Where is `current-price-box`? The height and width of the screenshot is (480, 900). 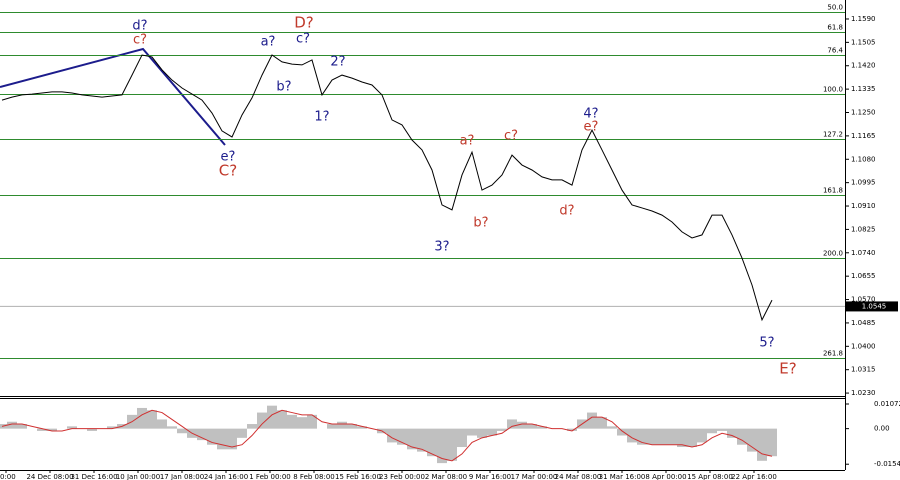 current-price-box is located at coordinates (872, 306).